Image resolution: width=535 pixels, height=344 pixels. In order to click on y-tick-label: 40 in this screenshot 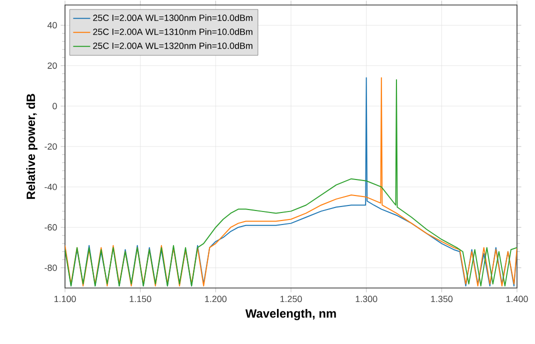, I will do `click(52, 25)`.